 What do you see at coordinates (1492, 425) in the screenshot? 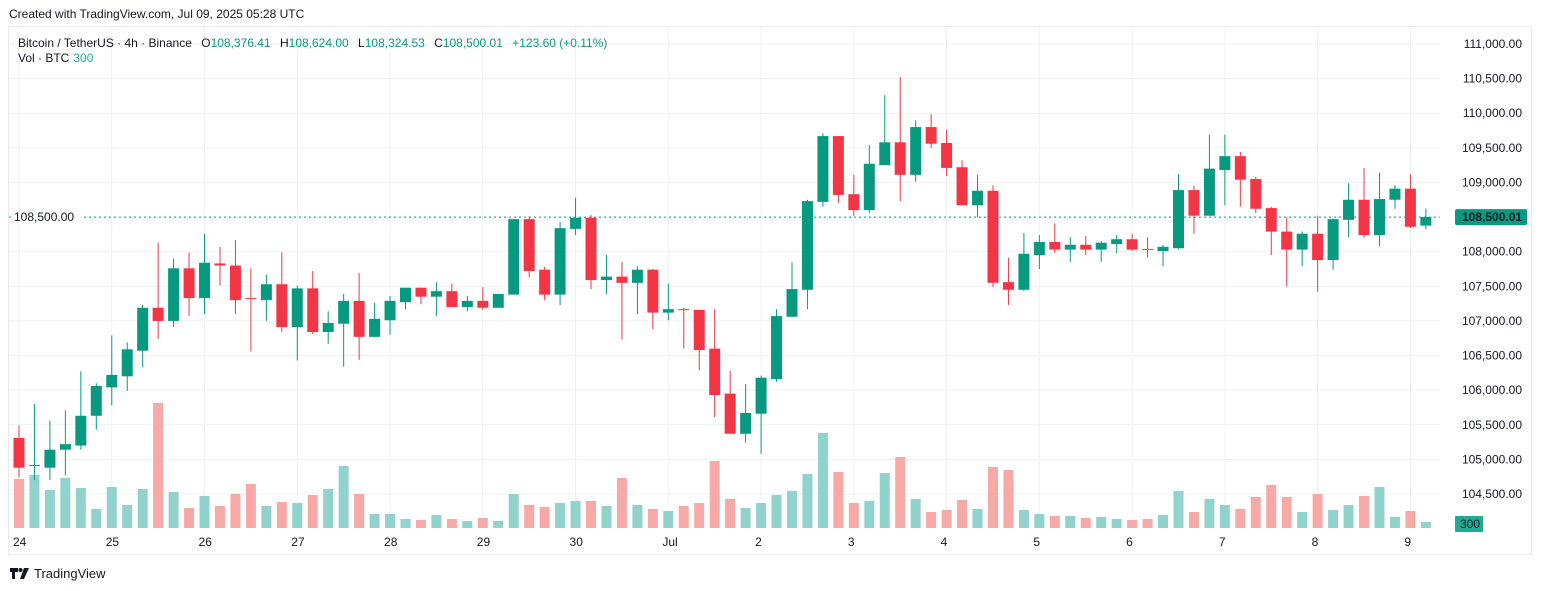
I see `price-tick-label: 105,500.00` at bounding box center [1492, 425].